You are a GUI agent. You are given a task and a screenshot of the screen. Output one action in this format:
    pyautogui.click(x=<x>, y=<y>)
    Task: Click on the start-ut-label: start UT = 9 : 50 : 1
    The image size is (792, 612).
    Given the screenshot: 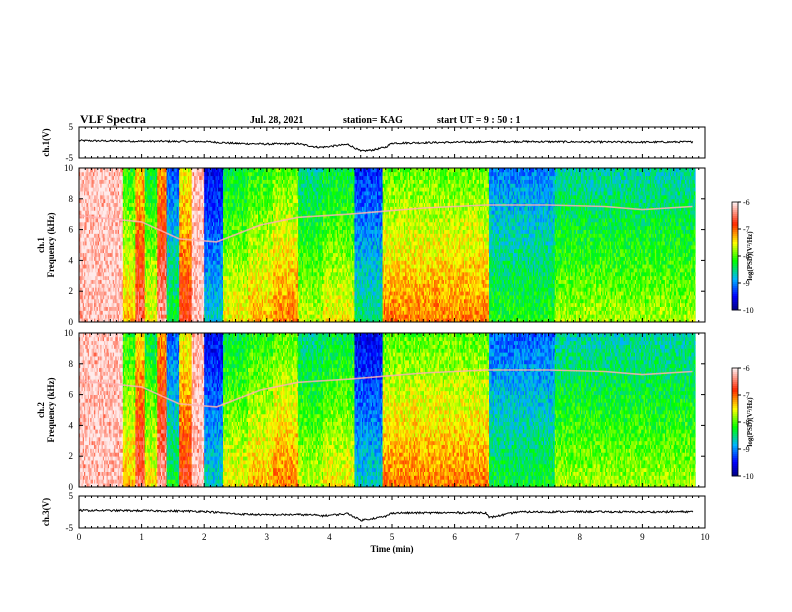 What is the action you would take?
    pyautogui.click(x=479, y=120)
    